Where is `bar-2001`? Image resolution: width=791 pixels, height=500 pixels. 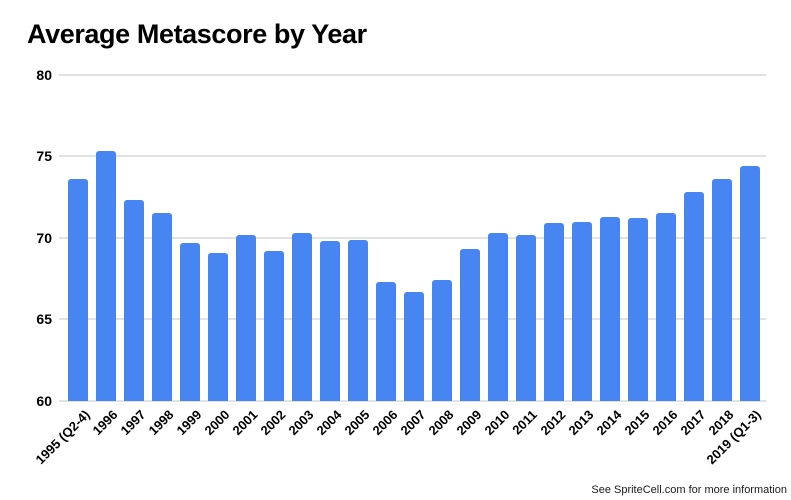
bar-2001 is located at coordinates (245, 317).